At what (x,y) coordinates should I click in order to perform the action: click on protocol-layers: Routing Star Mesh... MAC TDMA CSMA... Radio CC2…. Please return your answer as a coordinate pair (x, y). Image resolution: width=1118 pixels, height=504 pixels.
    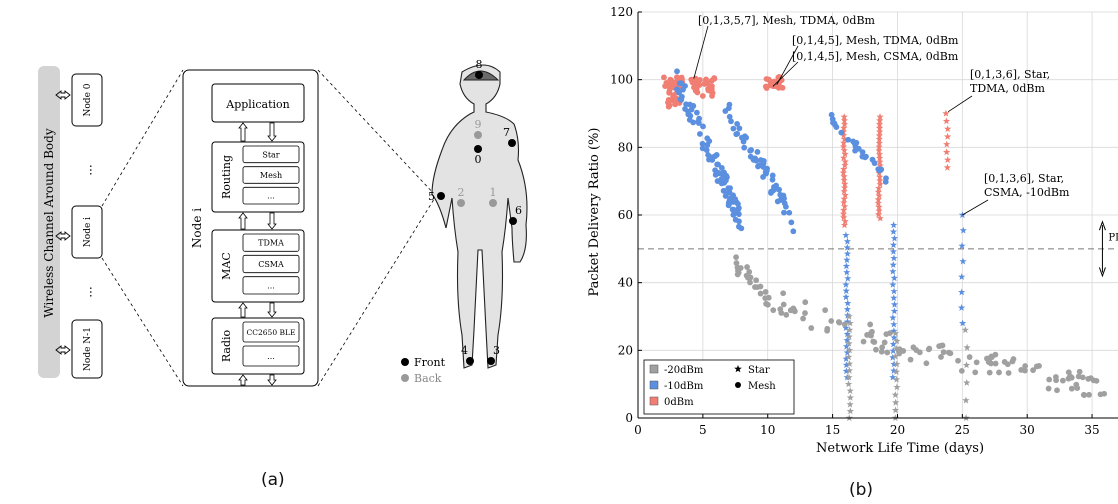
    Looking at the image, I should click on (258, 258).